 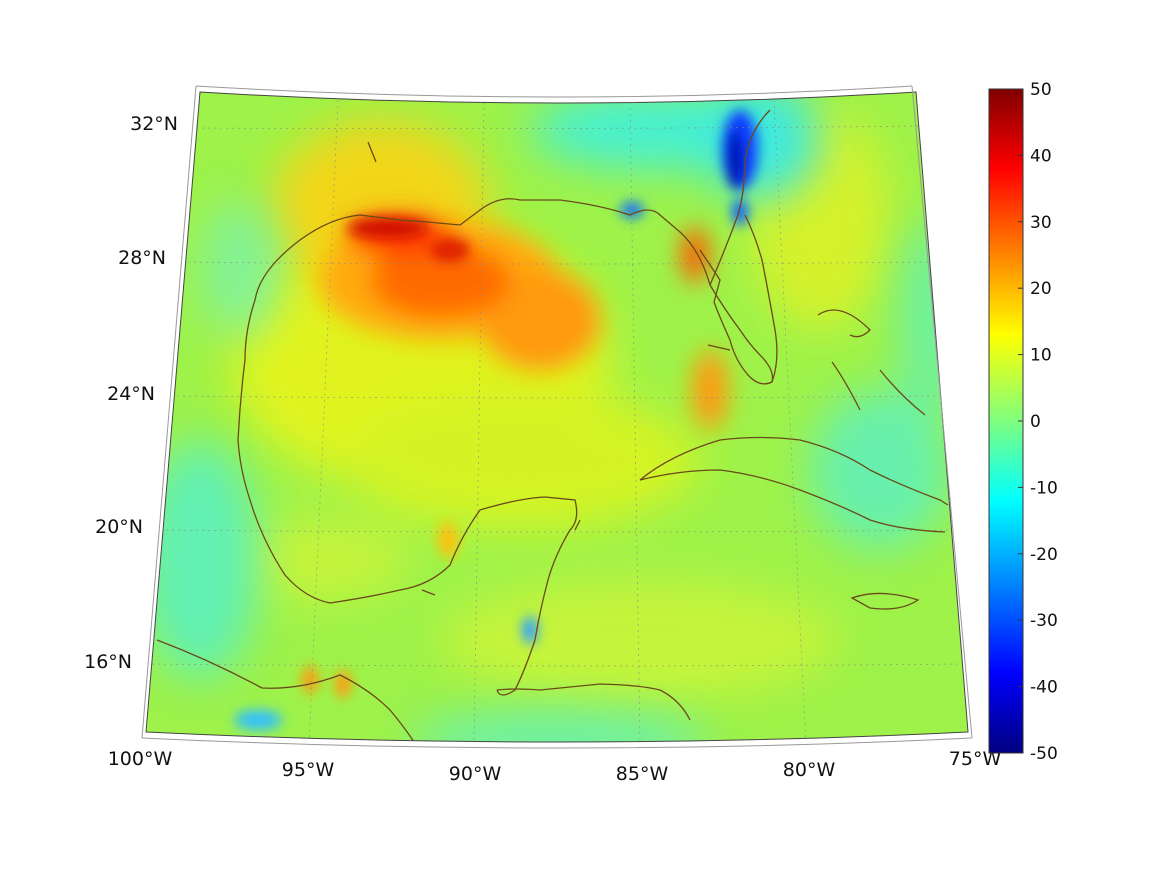 What do you see at coordinates (1044, 555) in the screenshot?
I see `colorbar-tick-label: -20` at bounding box center [1044, 555].